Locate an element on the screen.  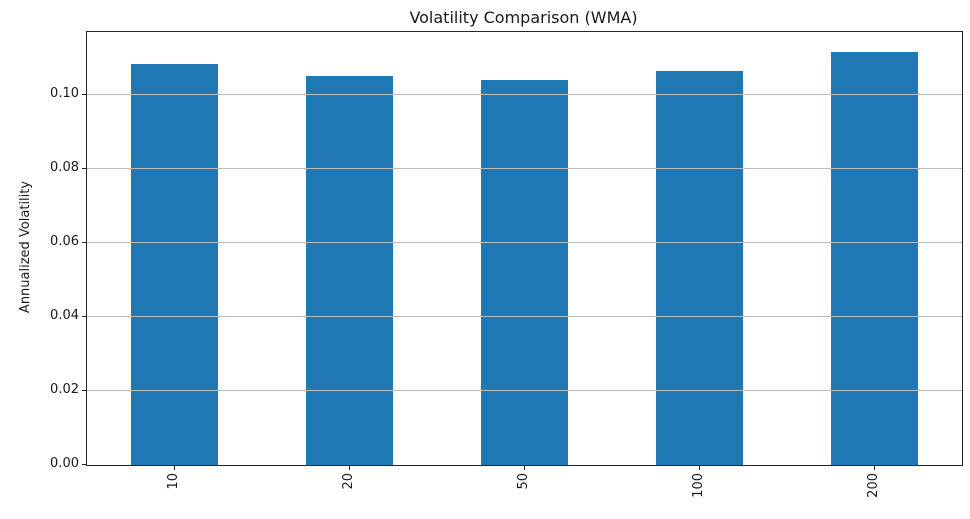
y-tick-label: 0.02 is located at coordinates (64, 389).